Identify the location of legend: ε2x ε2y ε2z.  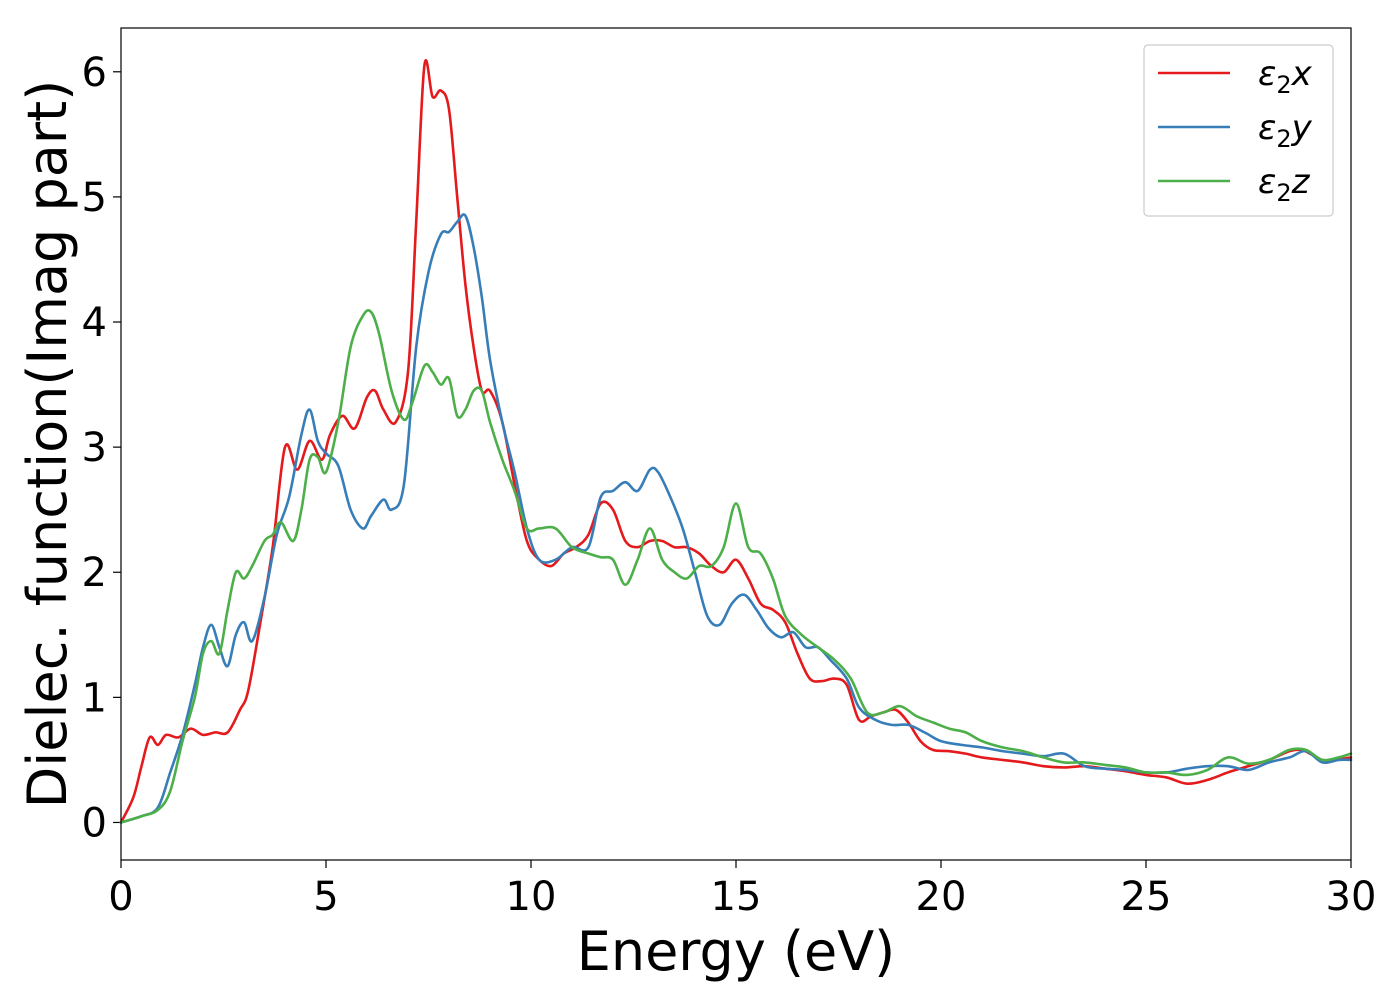
(1238, 130).